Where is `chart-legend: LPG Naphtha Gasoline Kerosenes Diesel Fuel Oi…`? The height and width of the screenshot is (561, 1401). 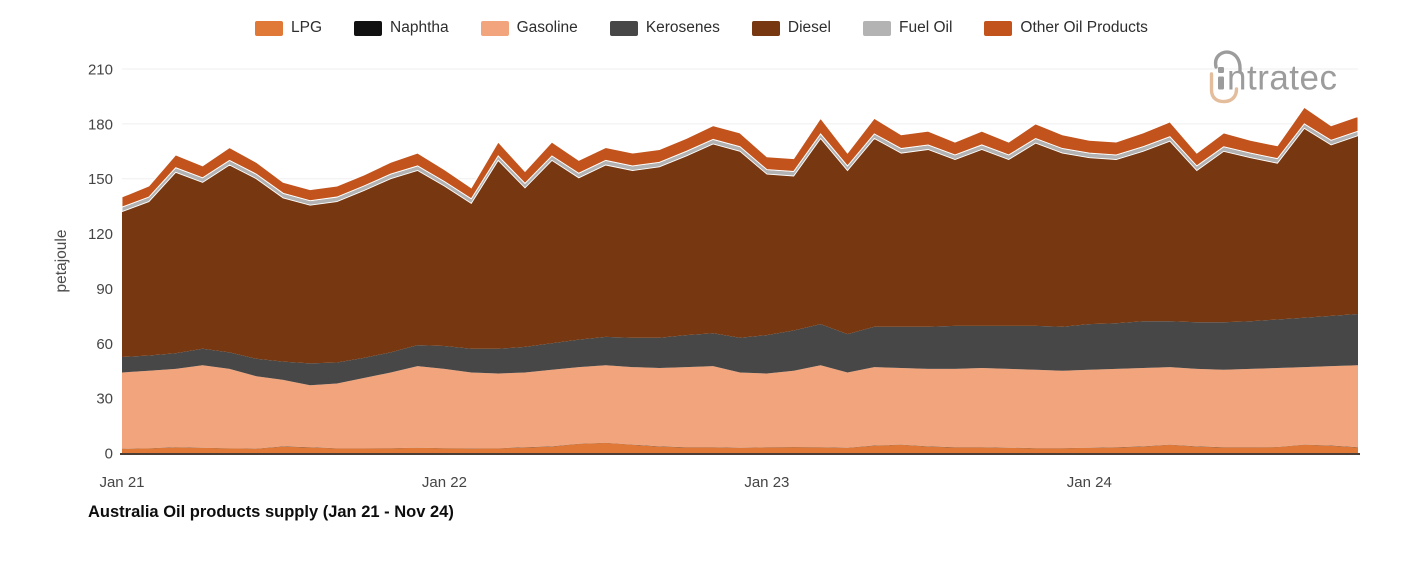 chart-legend: LPG Naphtha Gasoline Kerosenes Diesel Fuel Oi… is located at coordinates (701, 28).